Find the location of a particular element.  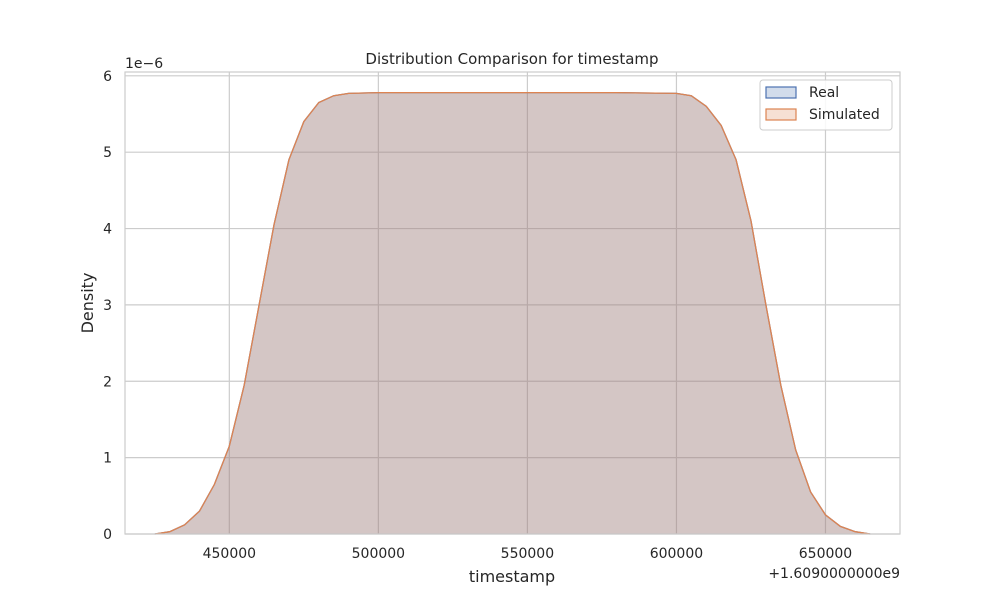

y-tick-label: 2 is located at coordinates (107, 382).